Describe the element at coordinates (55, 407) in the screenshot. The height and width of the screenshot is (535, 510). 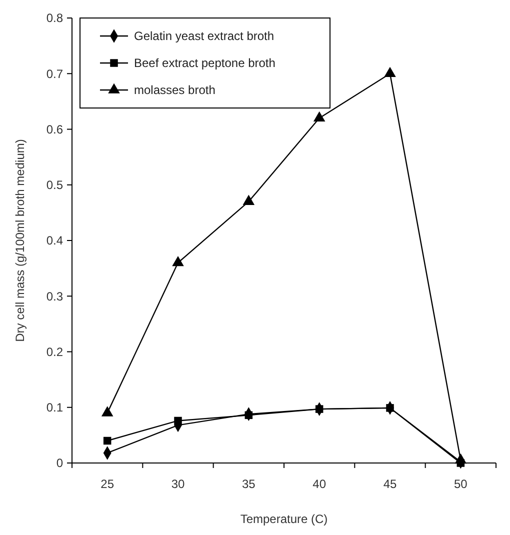
I see `y-tick-label: 0.1` at that location.